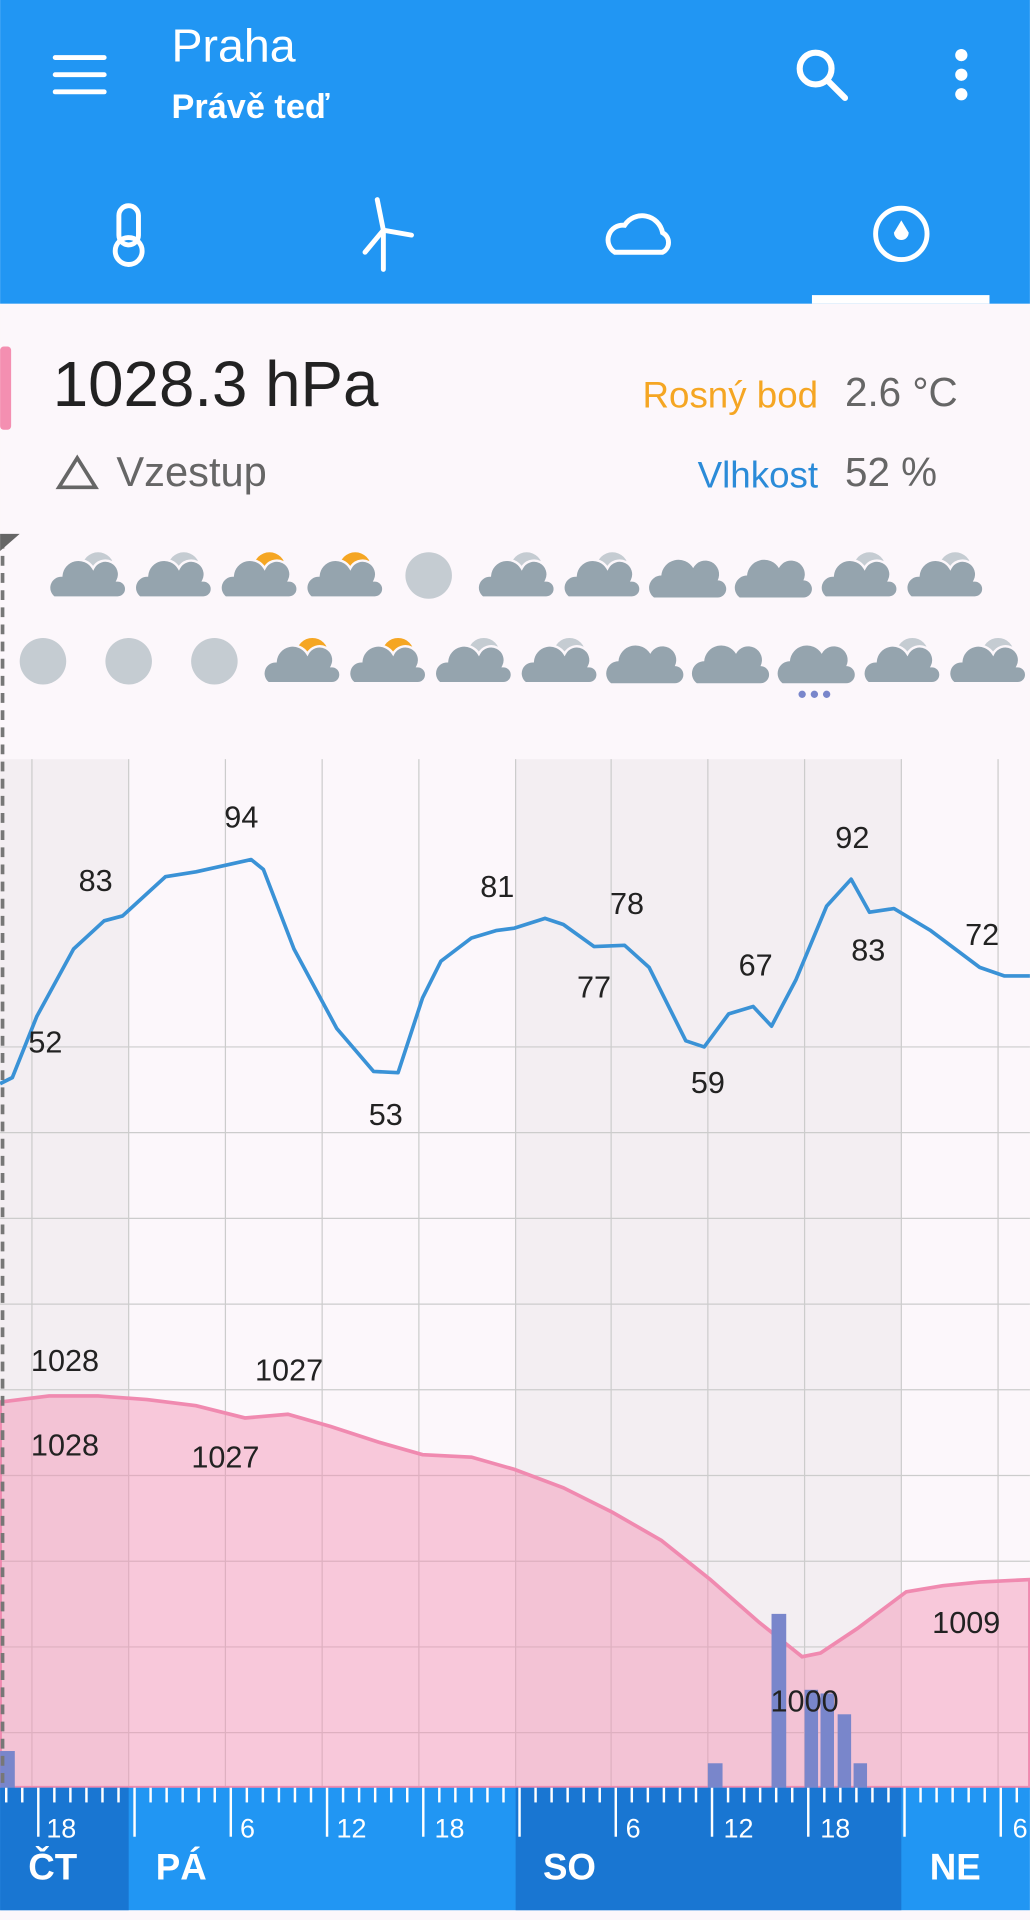  What do you see at coordinates (128, 235) in the screenshot?
I see `tab-temperature` at bounding box center [128, 235].